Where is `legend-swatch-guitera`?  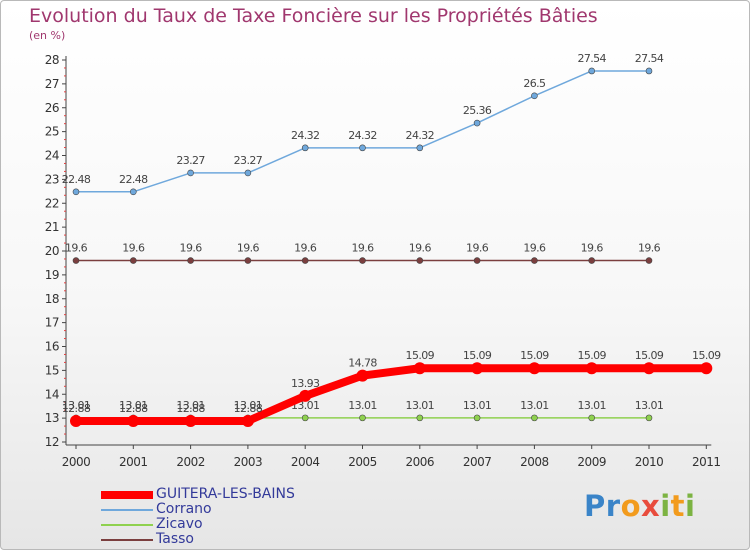 legend-swatch-guitera is located at coordinates (127, 495).